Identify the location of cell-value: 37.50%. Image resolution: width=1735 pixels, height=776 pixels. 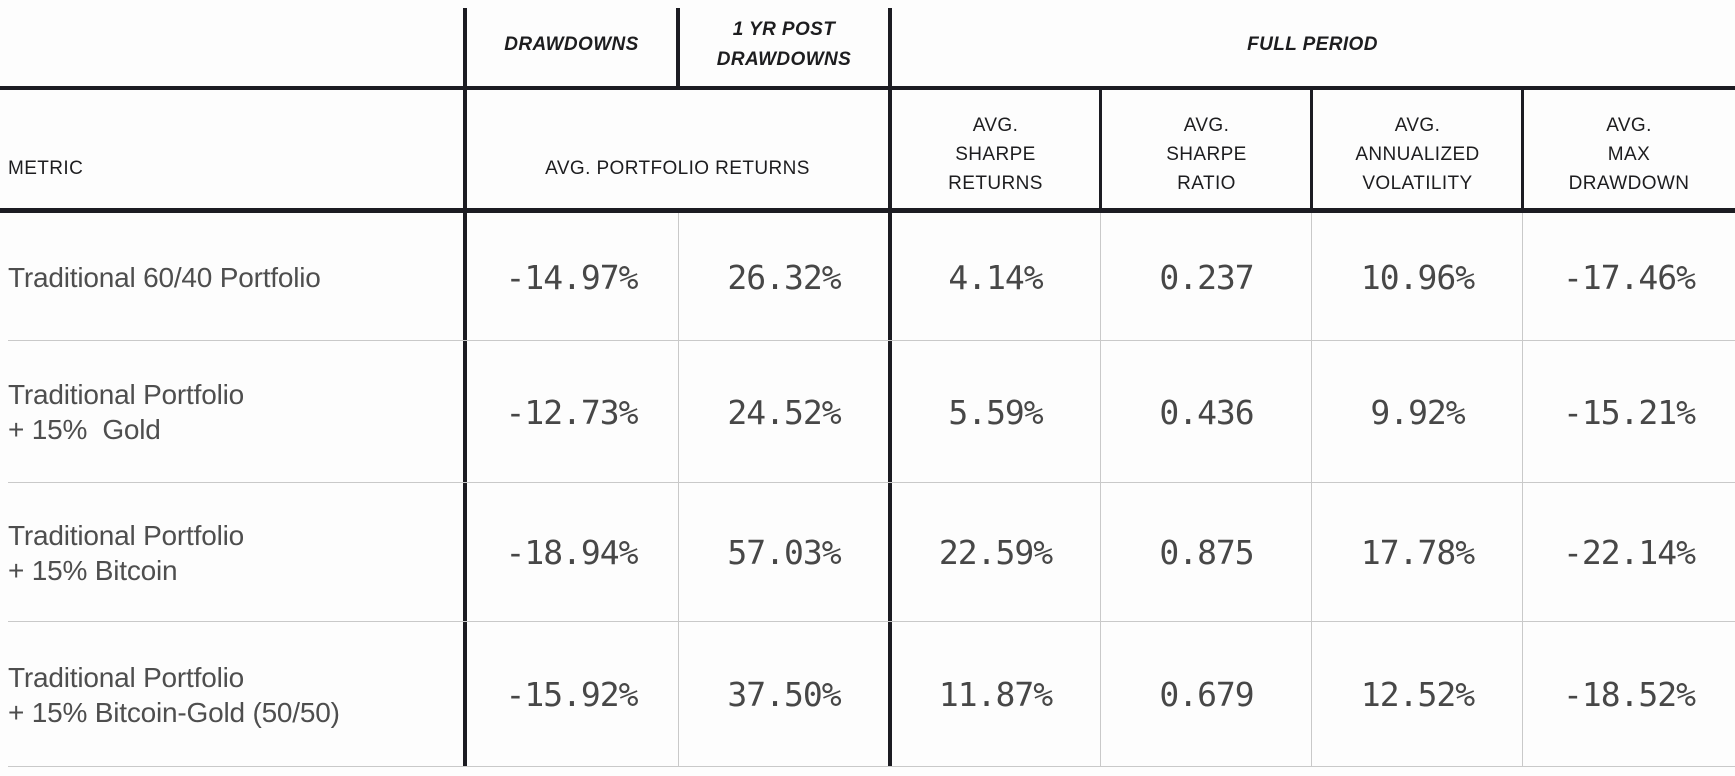
(784, 694).